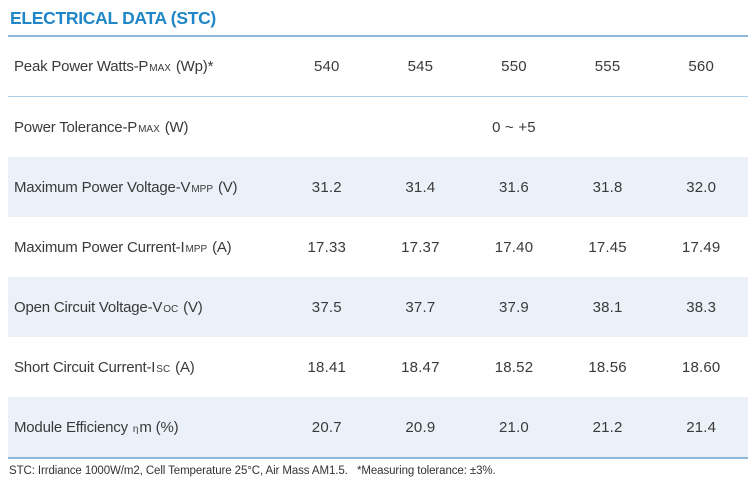  I want to click on value-cell: 18.56, so click(607, 367).